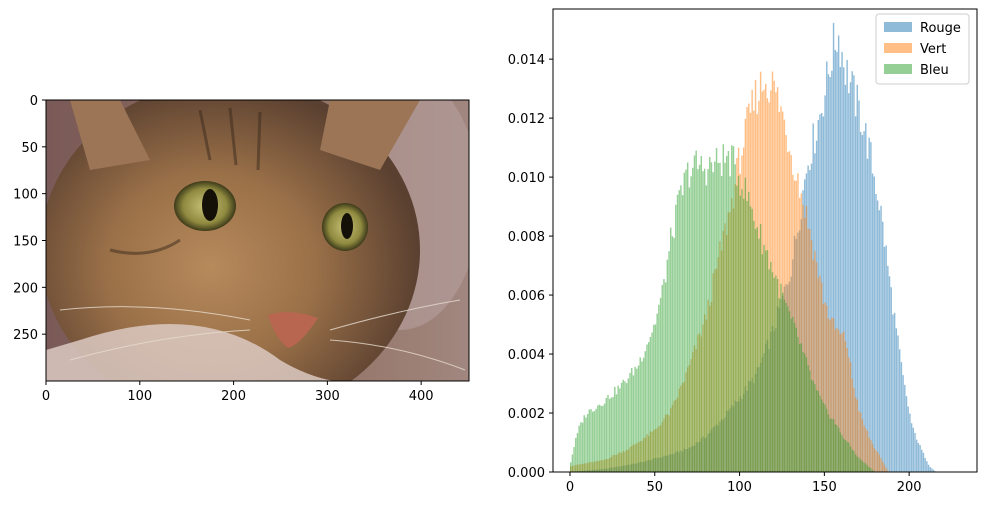 Image resolution: width=986 pixels, height=505 pixels. What do you see at coordinates (654, 487) in the screenshot?
I see `hist-xtick-label: 50` at bounding box center [654, 487].